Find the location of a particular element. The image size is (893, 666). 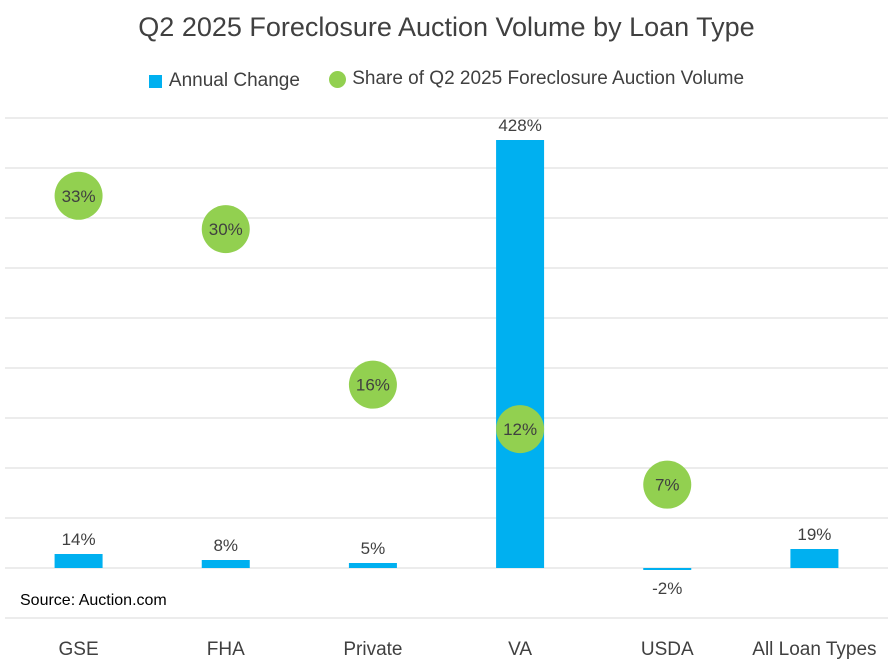

x-tick-label: Private is located at coordinates (372, 649).